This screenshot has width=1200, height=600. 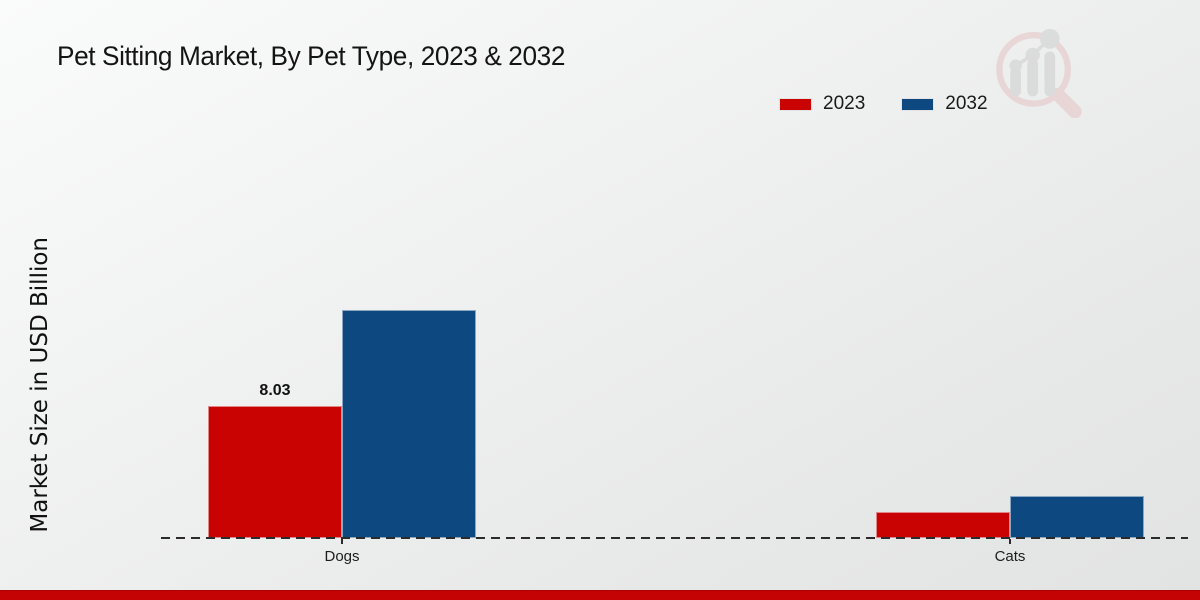 I want to click on x-axis-dashed-baseline, so click(x=674, y=538).